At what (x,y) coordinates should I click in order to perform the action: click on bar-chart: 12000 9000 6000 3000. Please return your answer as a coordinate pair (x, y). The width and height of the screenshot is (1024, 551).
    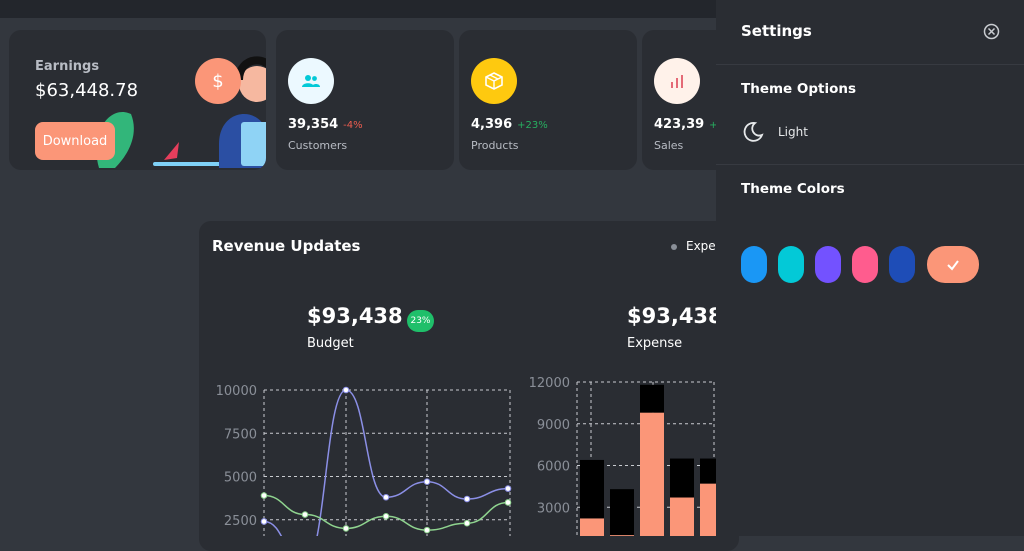
    Looking at the image, I should click on (624, 456).